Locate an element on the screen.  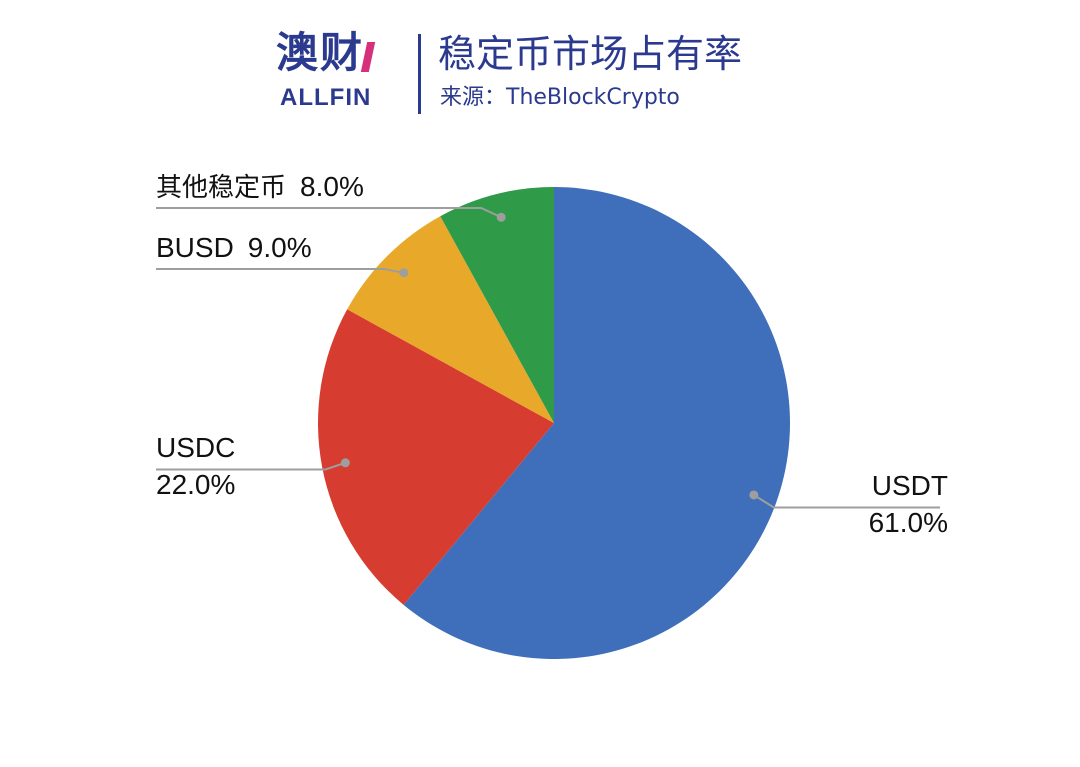
slice-label-value-usdt: 61.0% is located at coordinates (908, 522).